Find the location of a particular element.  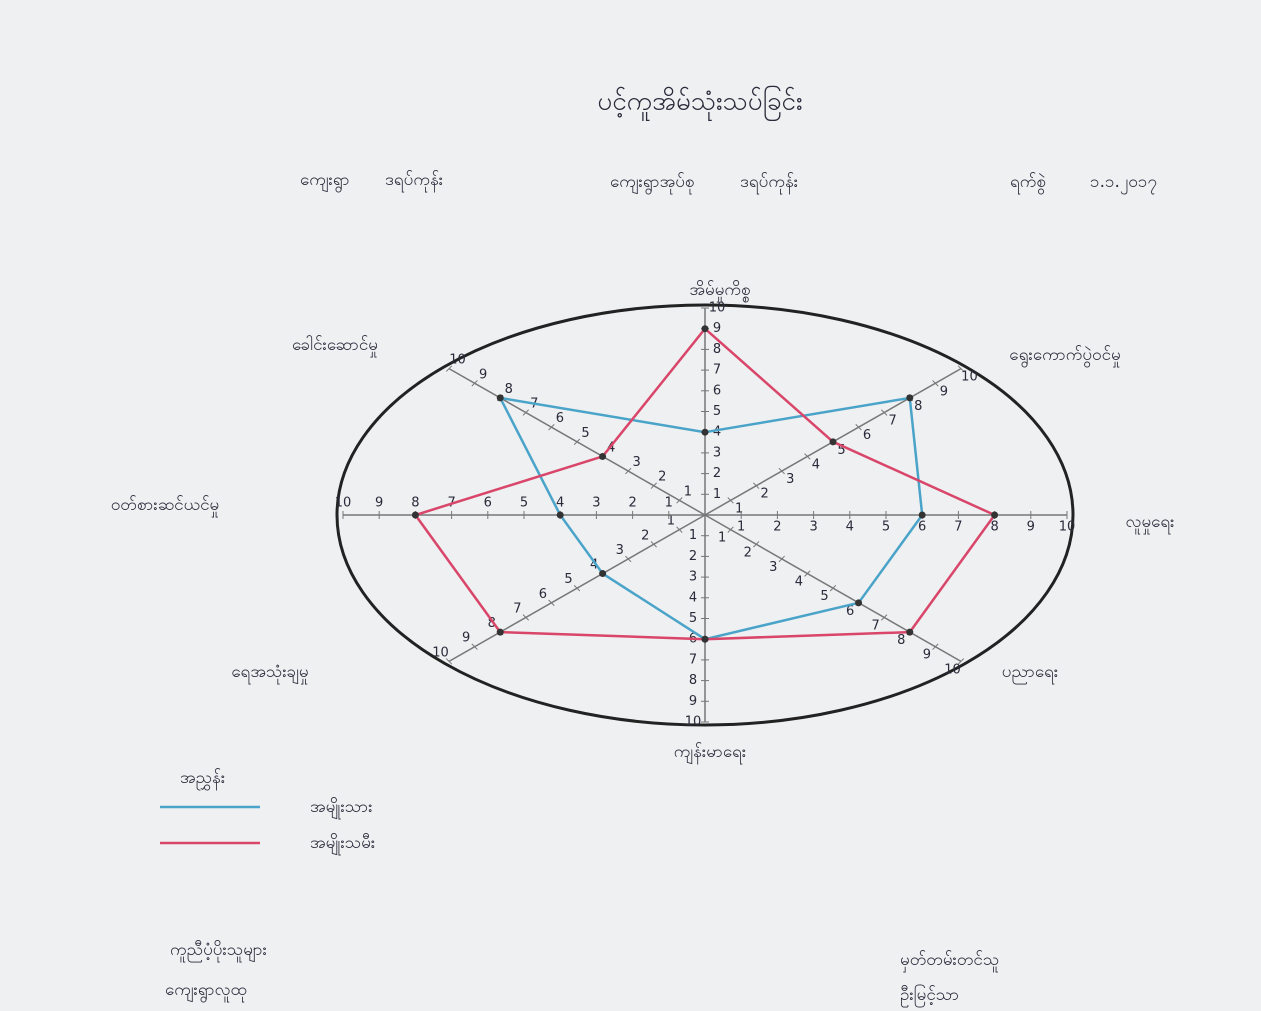

chart-title: ပင့်ကူအိမ်သုံးသပ်ခြင်း is located at coordinates (699, 103).